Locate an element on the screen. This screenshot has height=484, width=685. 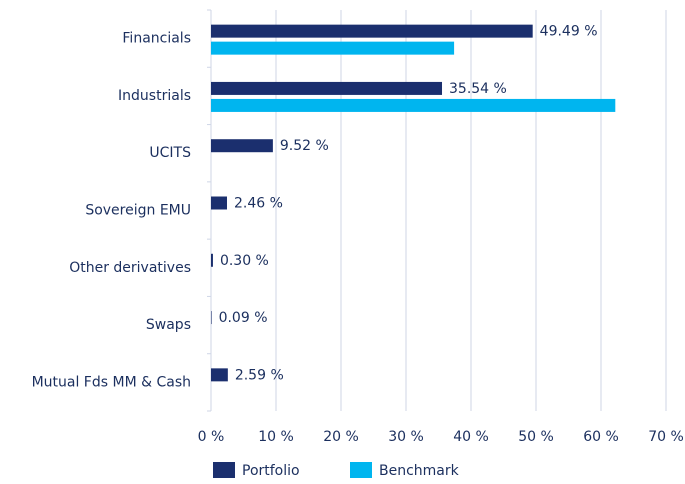
x-tick-label: 10 % is located at coordinates (276, 437).